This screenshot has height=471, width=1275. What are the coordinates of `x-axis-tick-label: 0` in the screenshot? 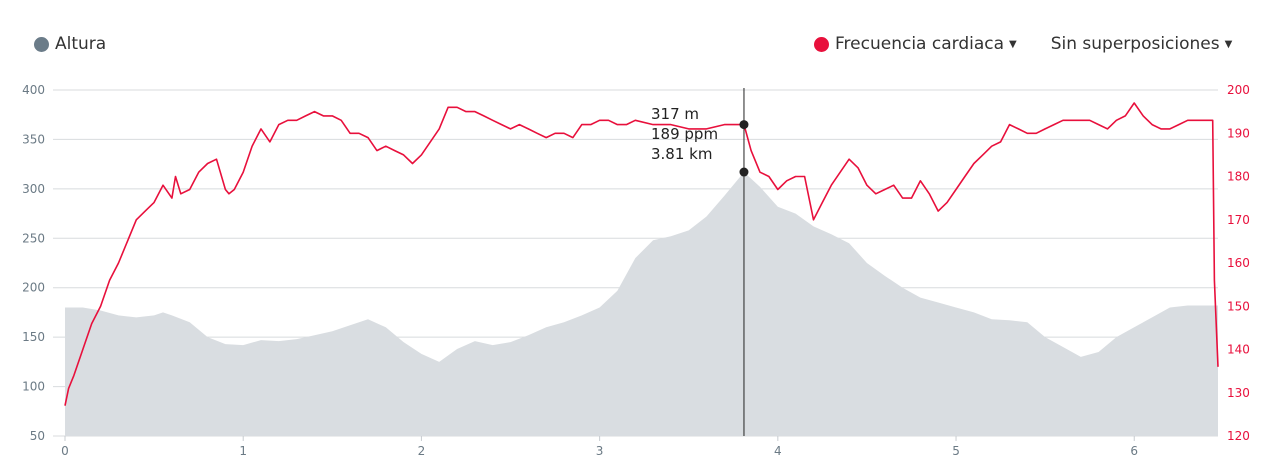 It's located at (65, 451).